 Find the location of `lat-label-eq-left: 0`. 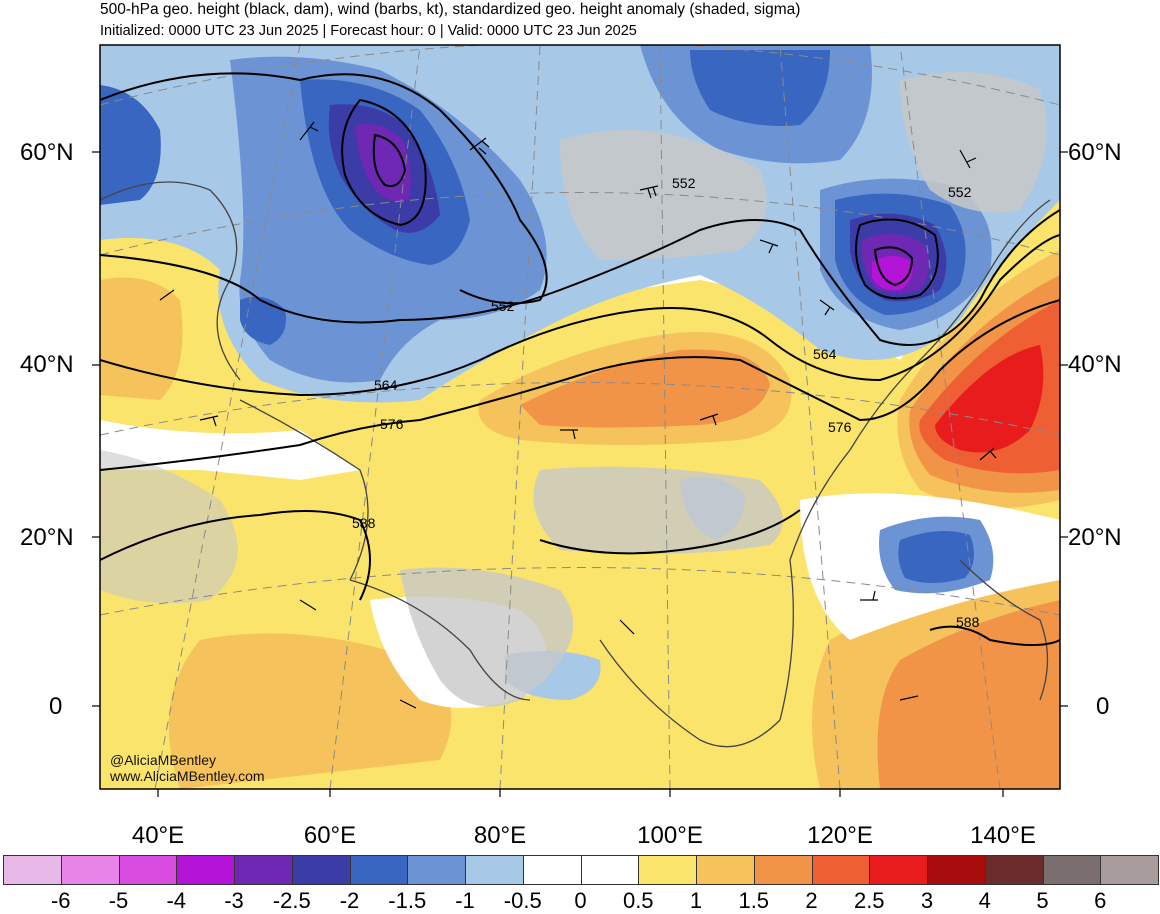

lat-label-eq-left: 0 is located at coordinates (56, 706).